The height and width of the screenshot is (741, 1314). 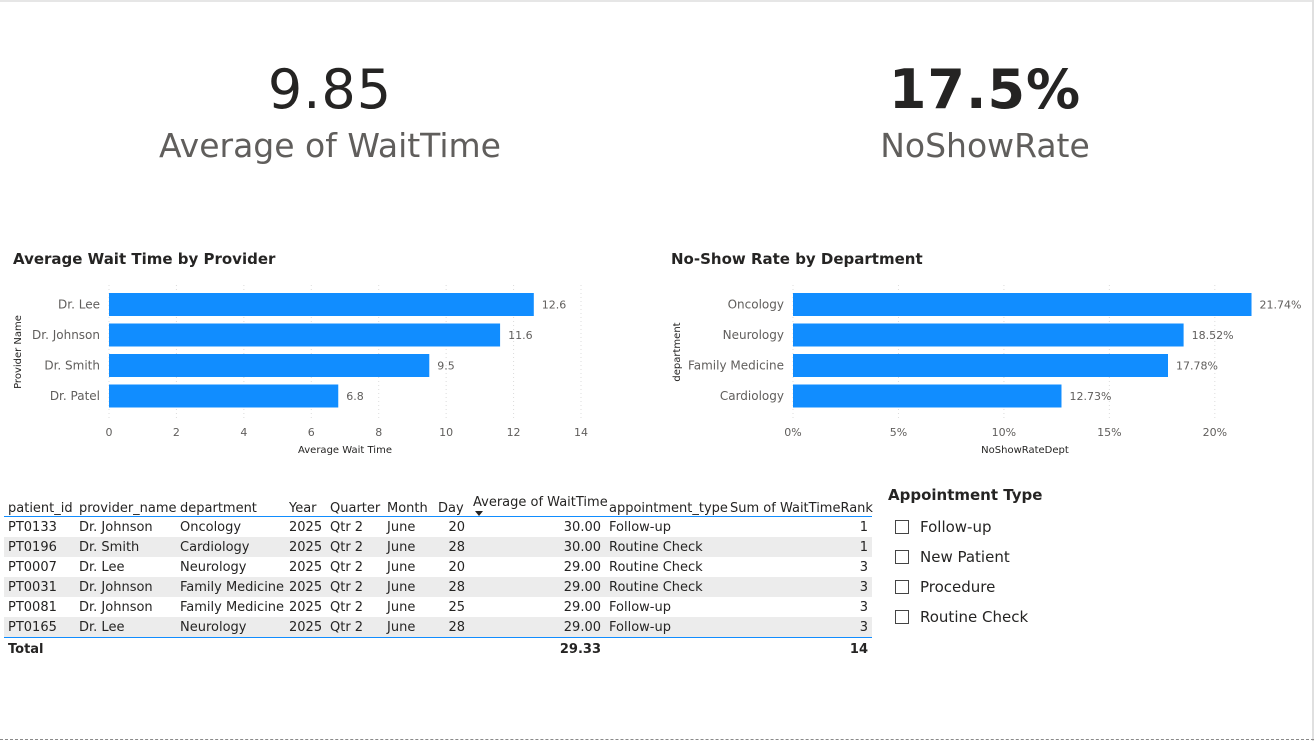 What do you see at coordinates (446, 432) in the screenshot?
I see `x-tick-label: 10` at bounding box center [446, 432].